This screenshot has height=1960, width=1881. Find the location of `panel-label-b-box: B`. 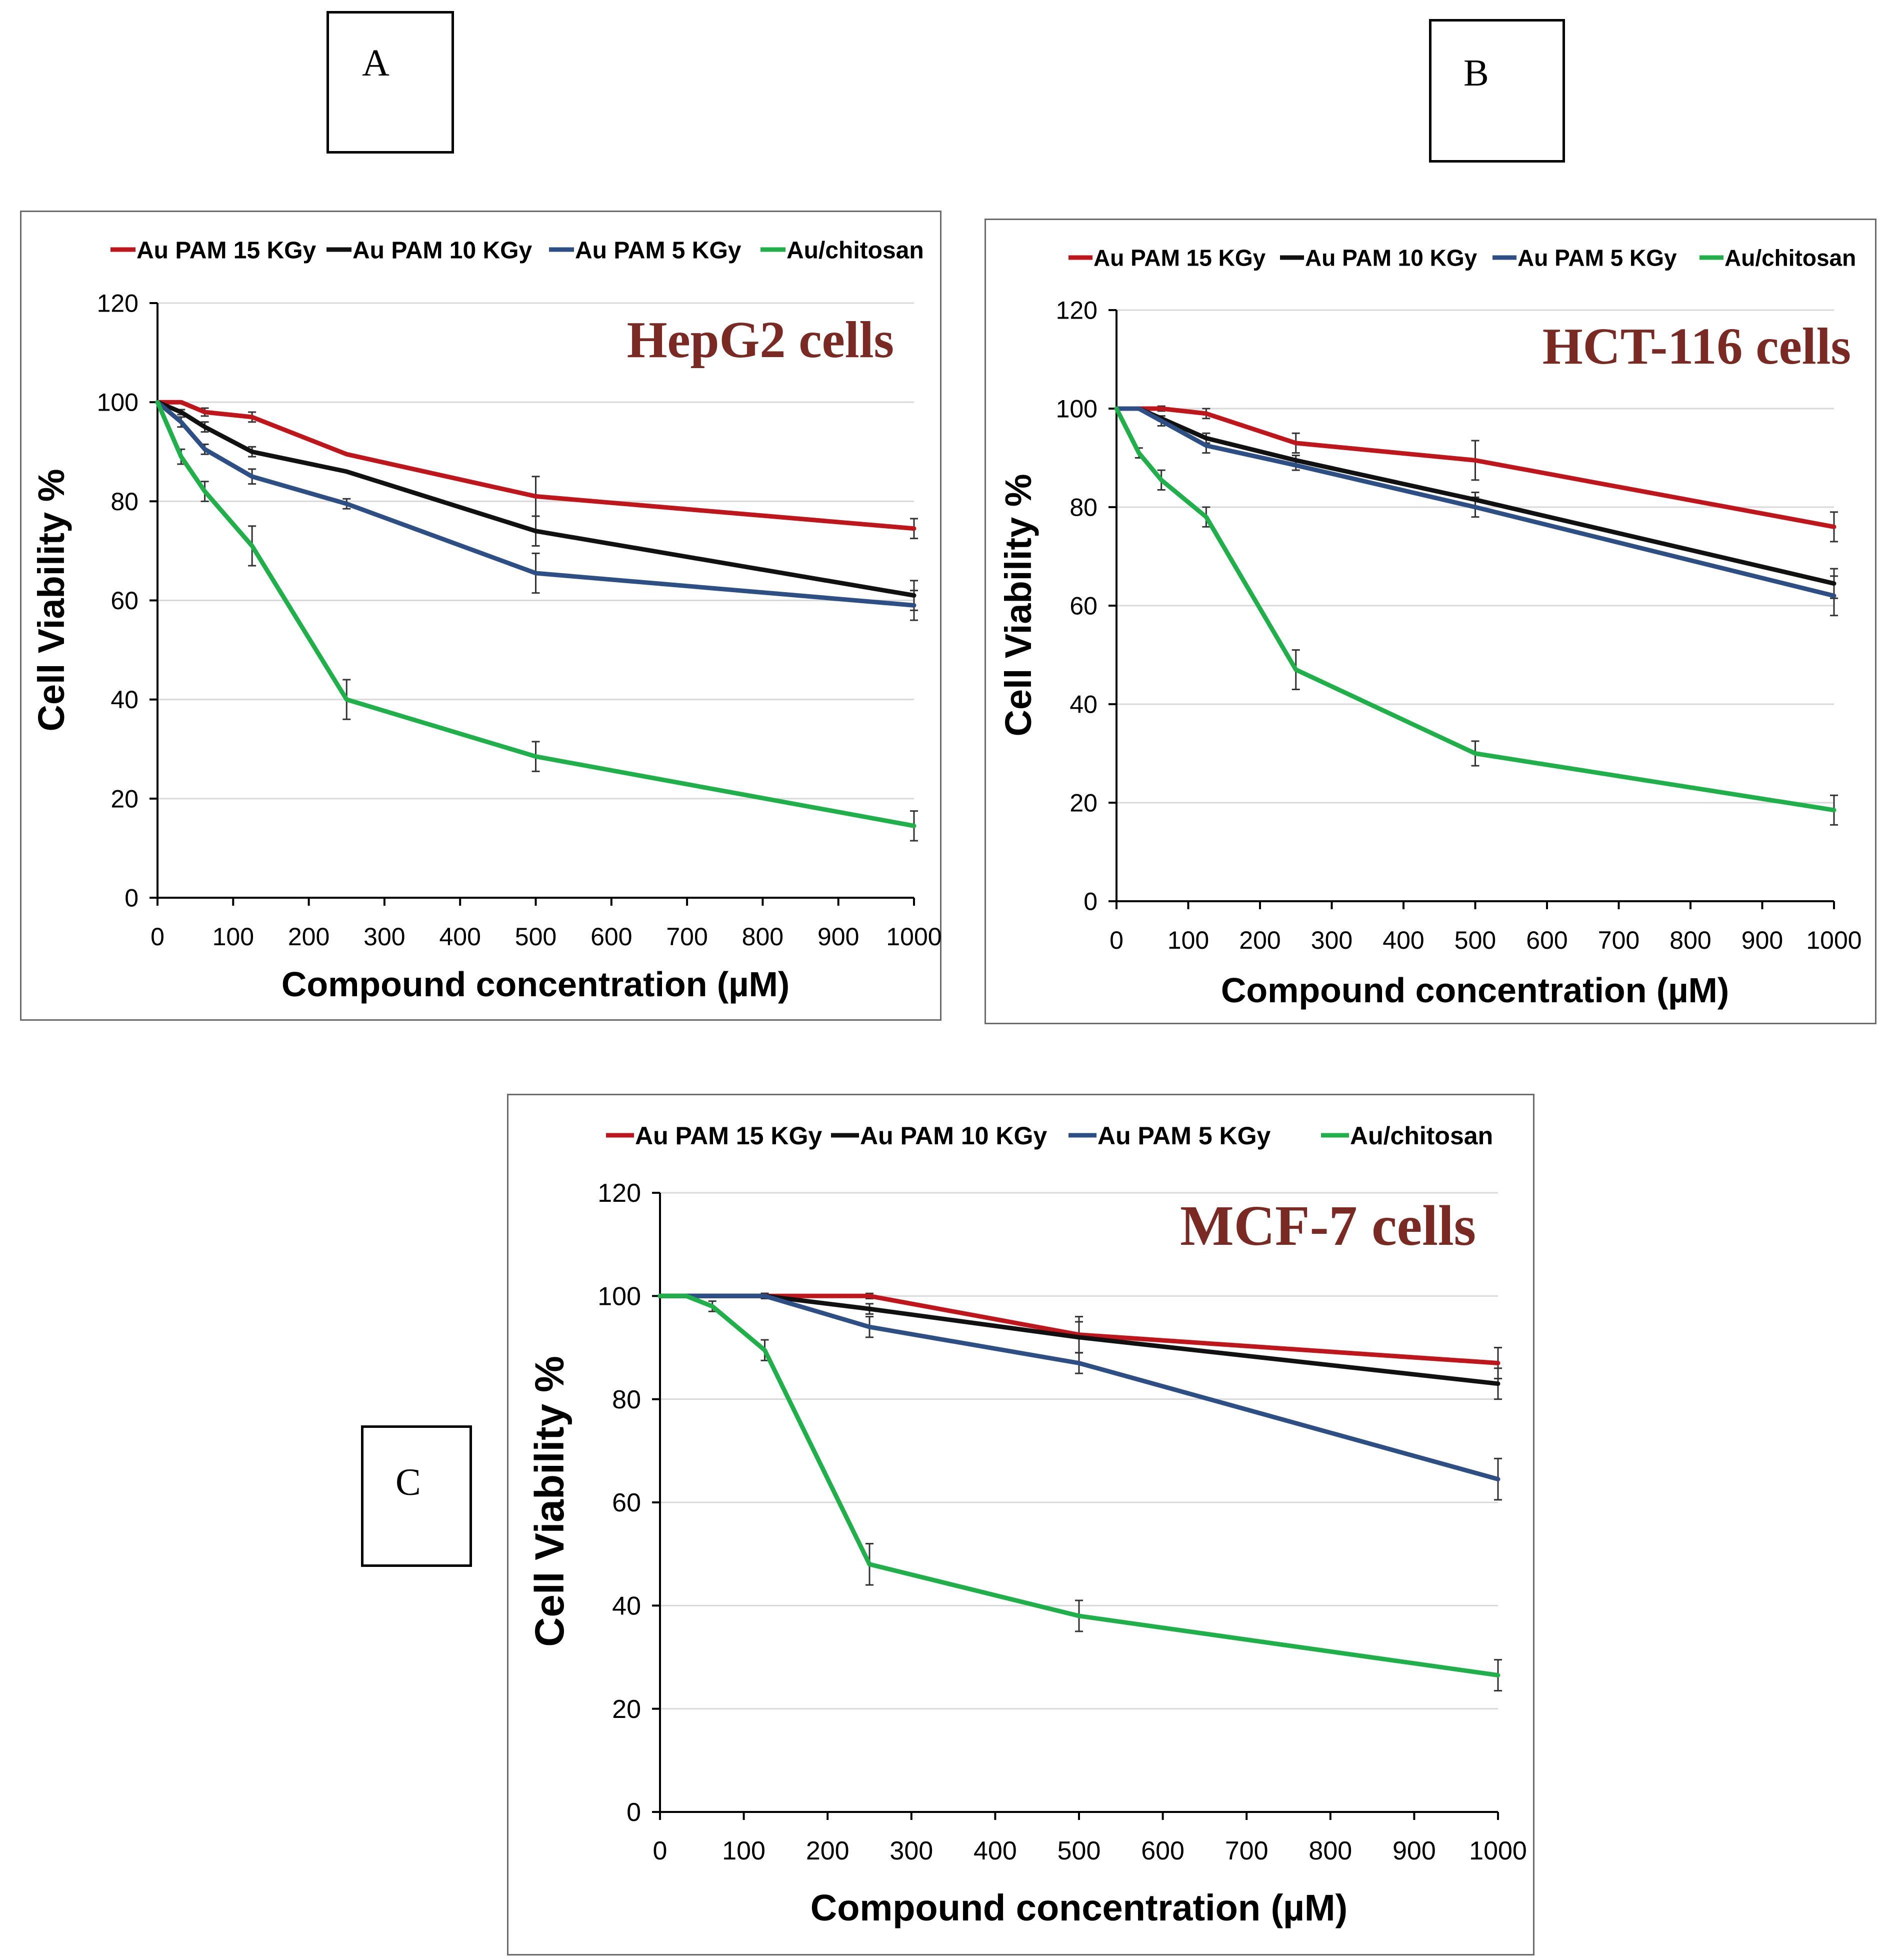

panel-label-b-box: B is located at coordinates (1497, 91).